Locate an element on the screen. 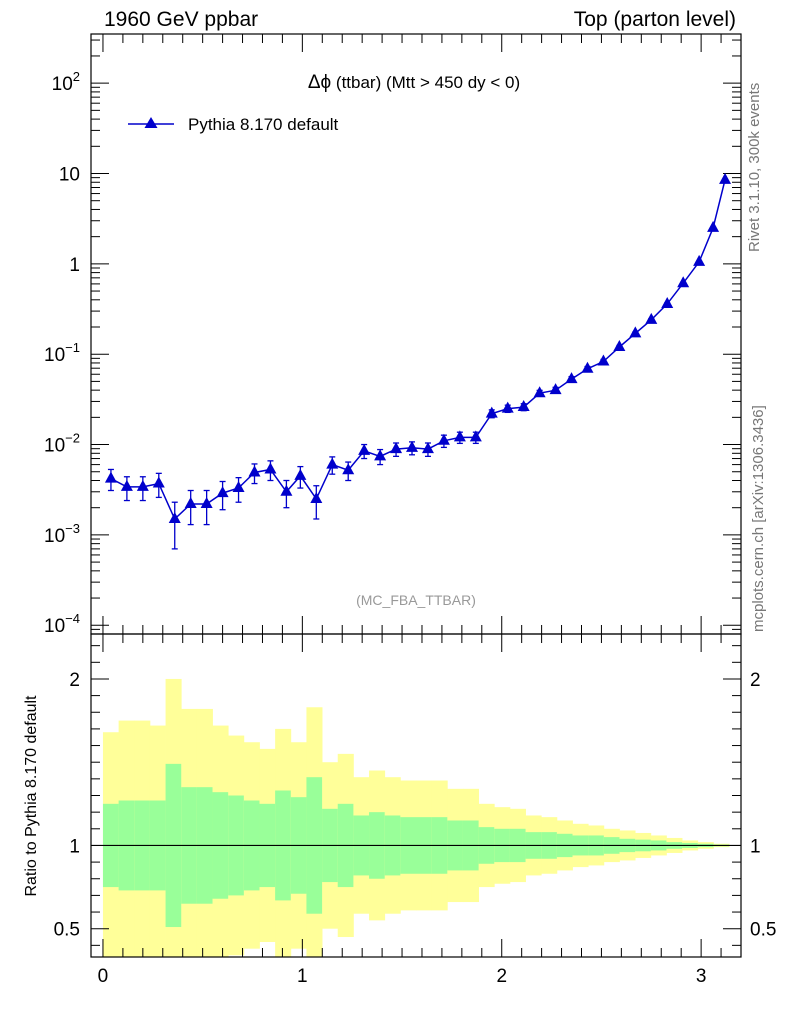 The image size is (786, 1024). main-title: Δϕ (ttbar) (Mtt > 450 dy < 0) is located at coordinates (414, 82).